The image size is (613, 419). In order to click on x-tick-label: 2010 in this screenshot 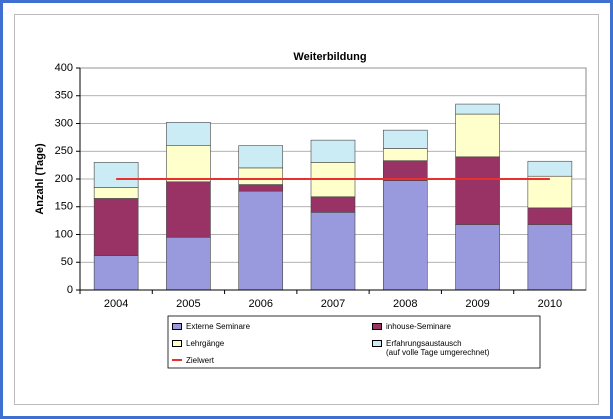, I will do `click(550, 304)`.